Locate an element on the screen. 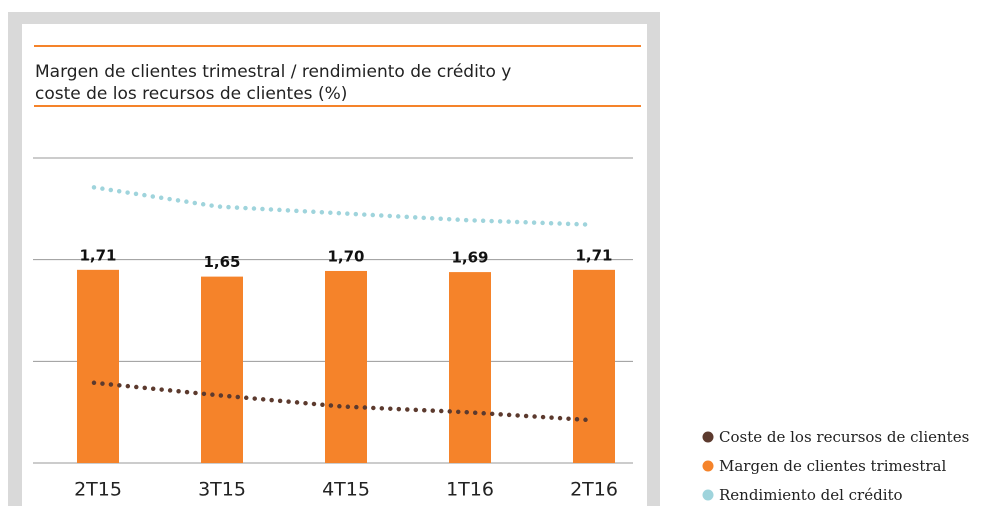 The width and height of the screenshot is (1002, 510). value-label: 1,69 is located at coordinates (469, 258).